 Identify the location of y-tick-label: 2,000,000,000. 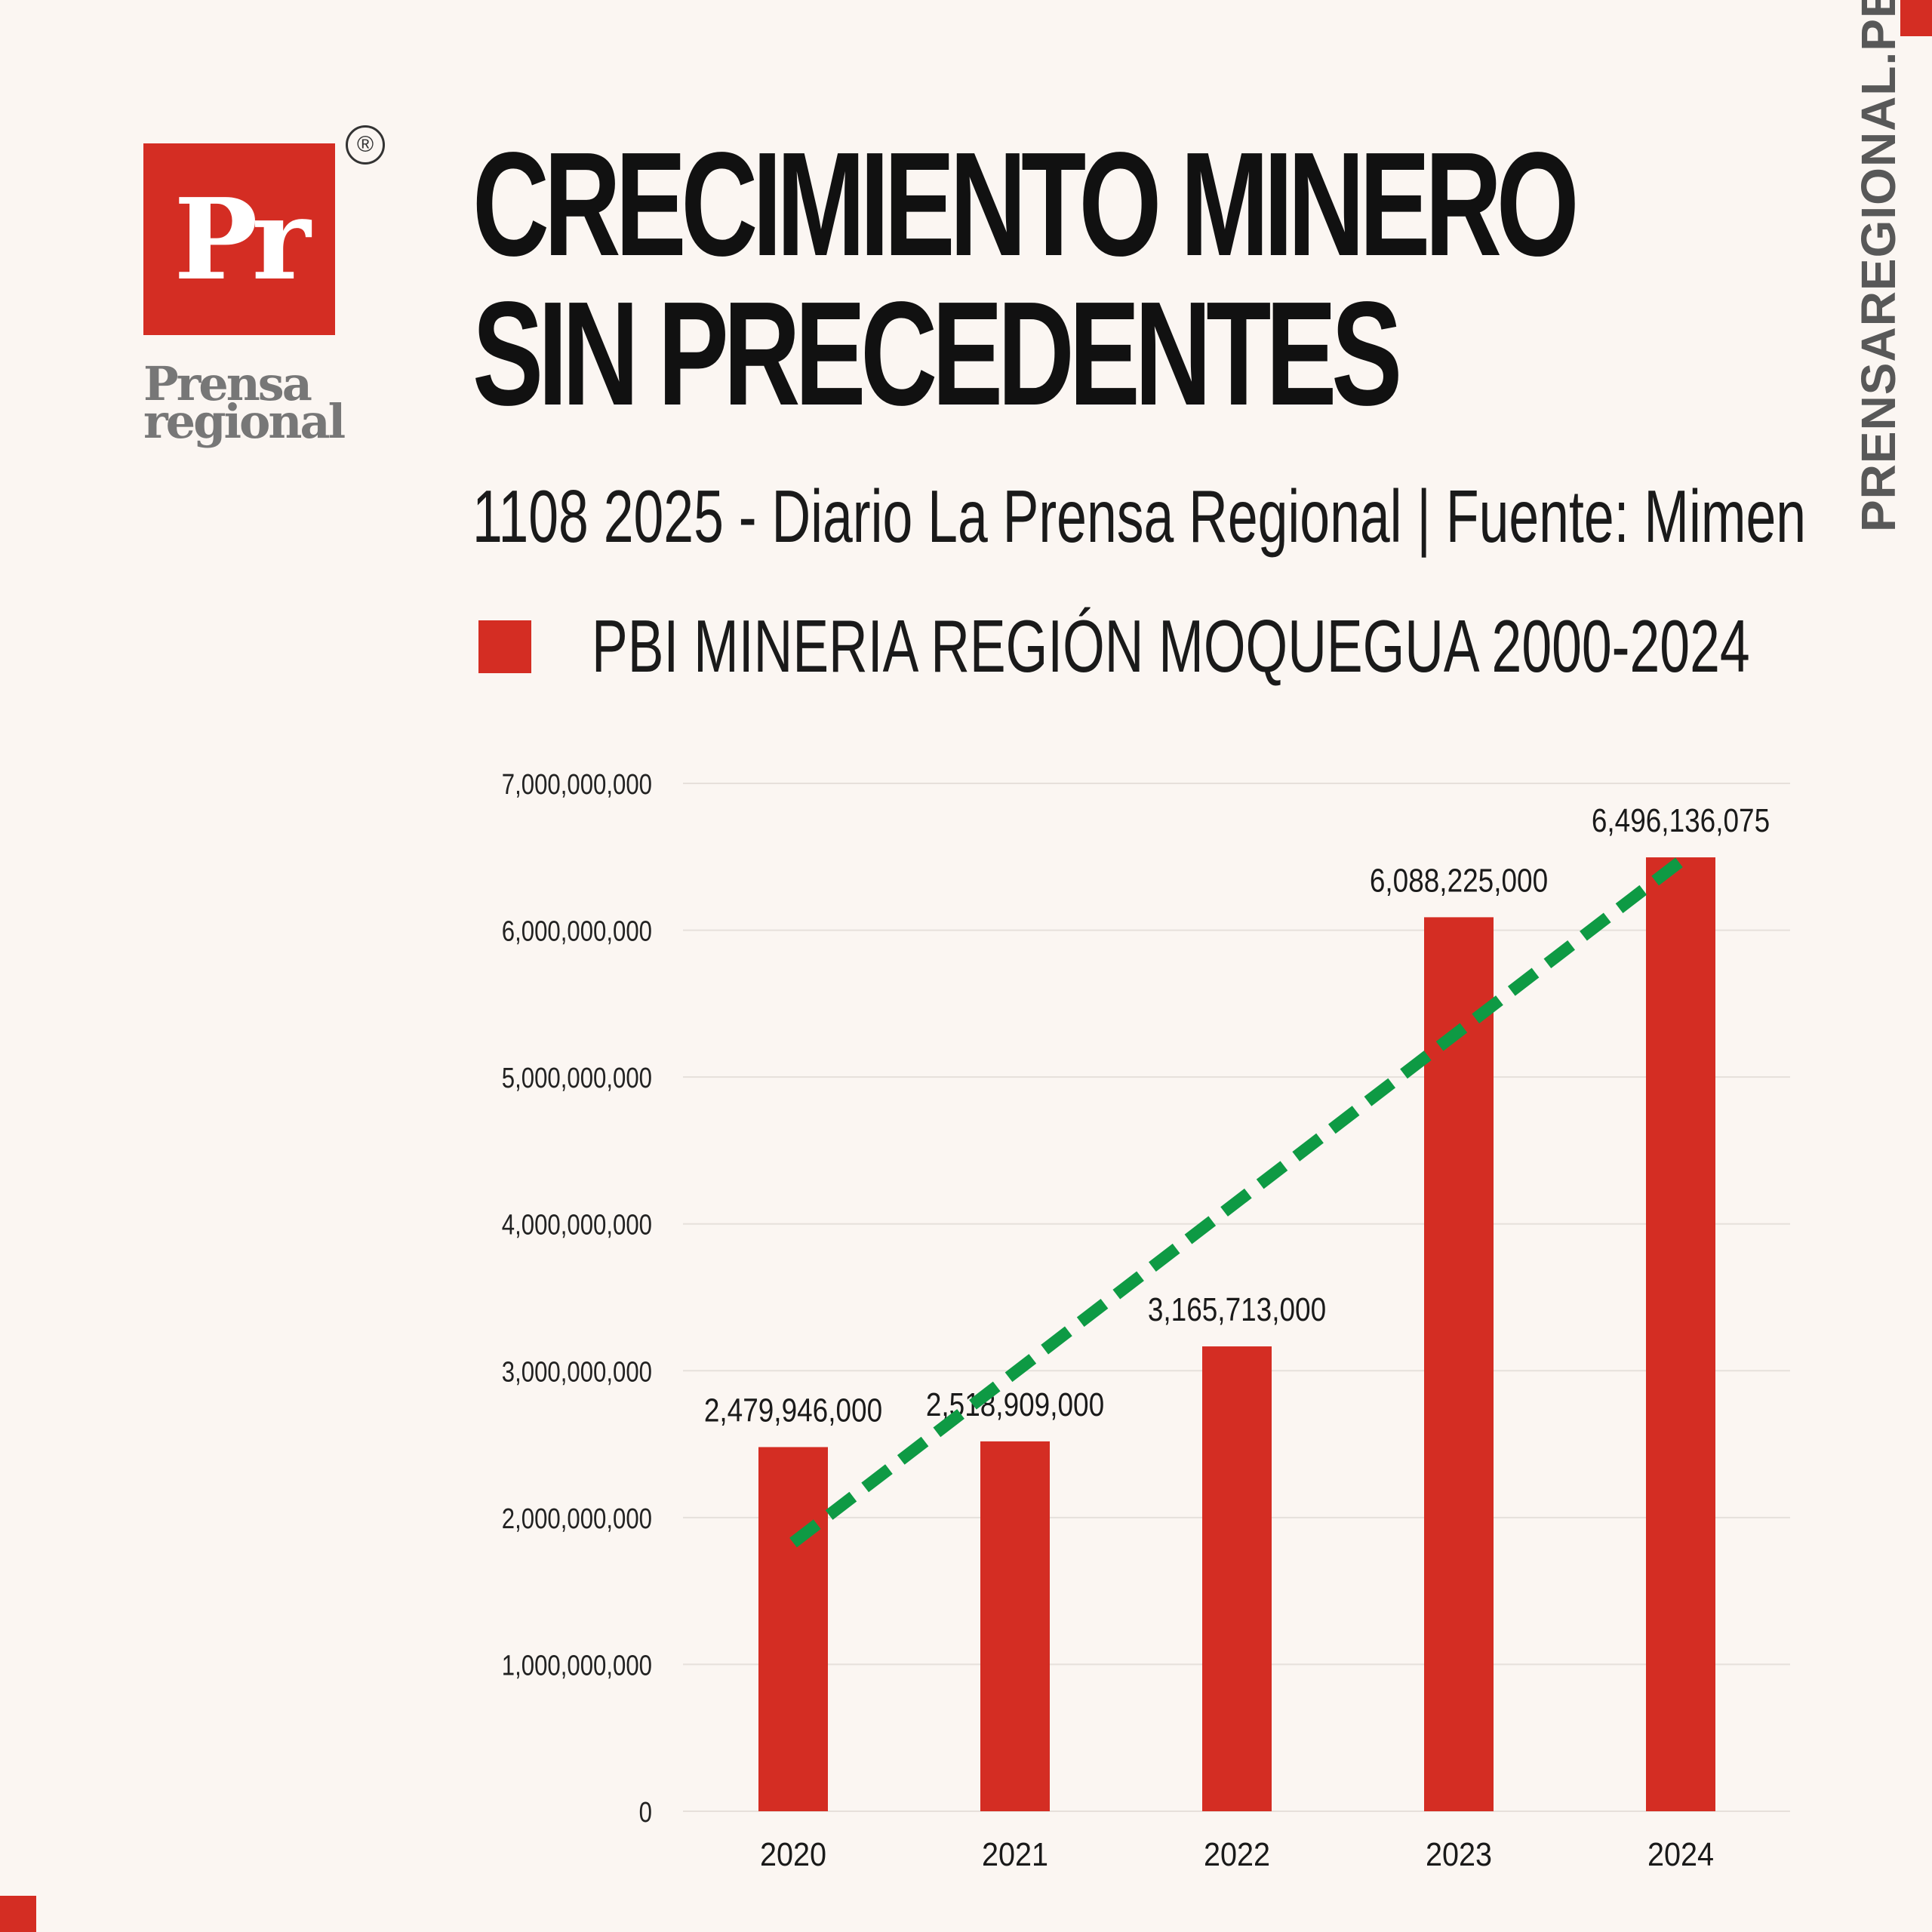
(577, 1519).